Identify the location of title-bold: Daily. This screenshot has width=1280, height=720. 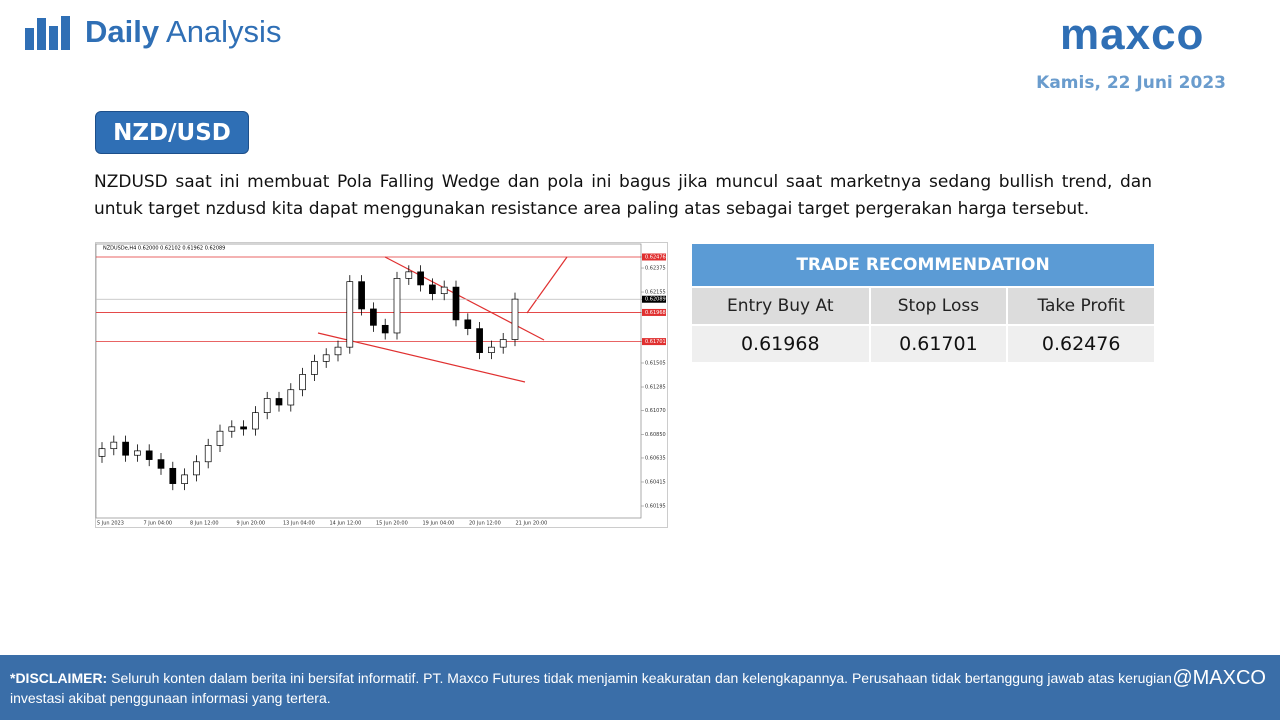
(122, 31).